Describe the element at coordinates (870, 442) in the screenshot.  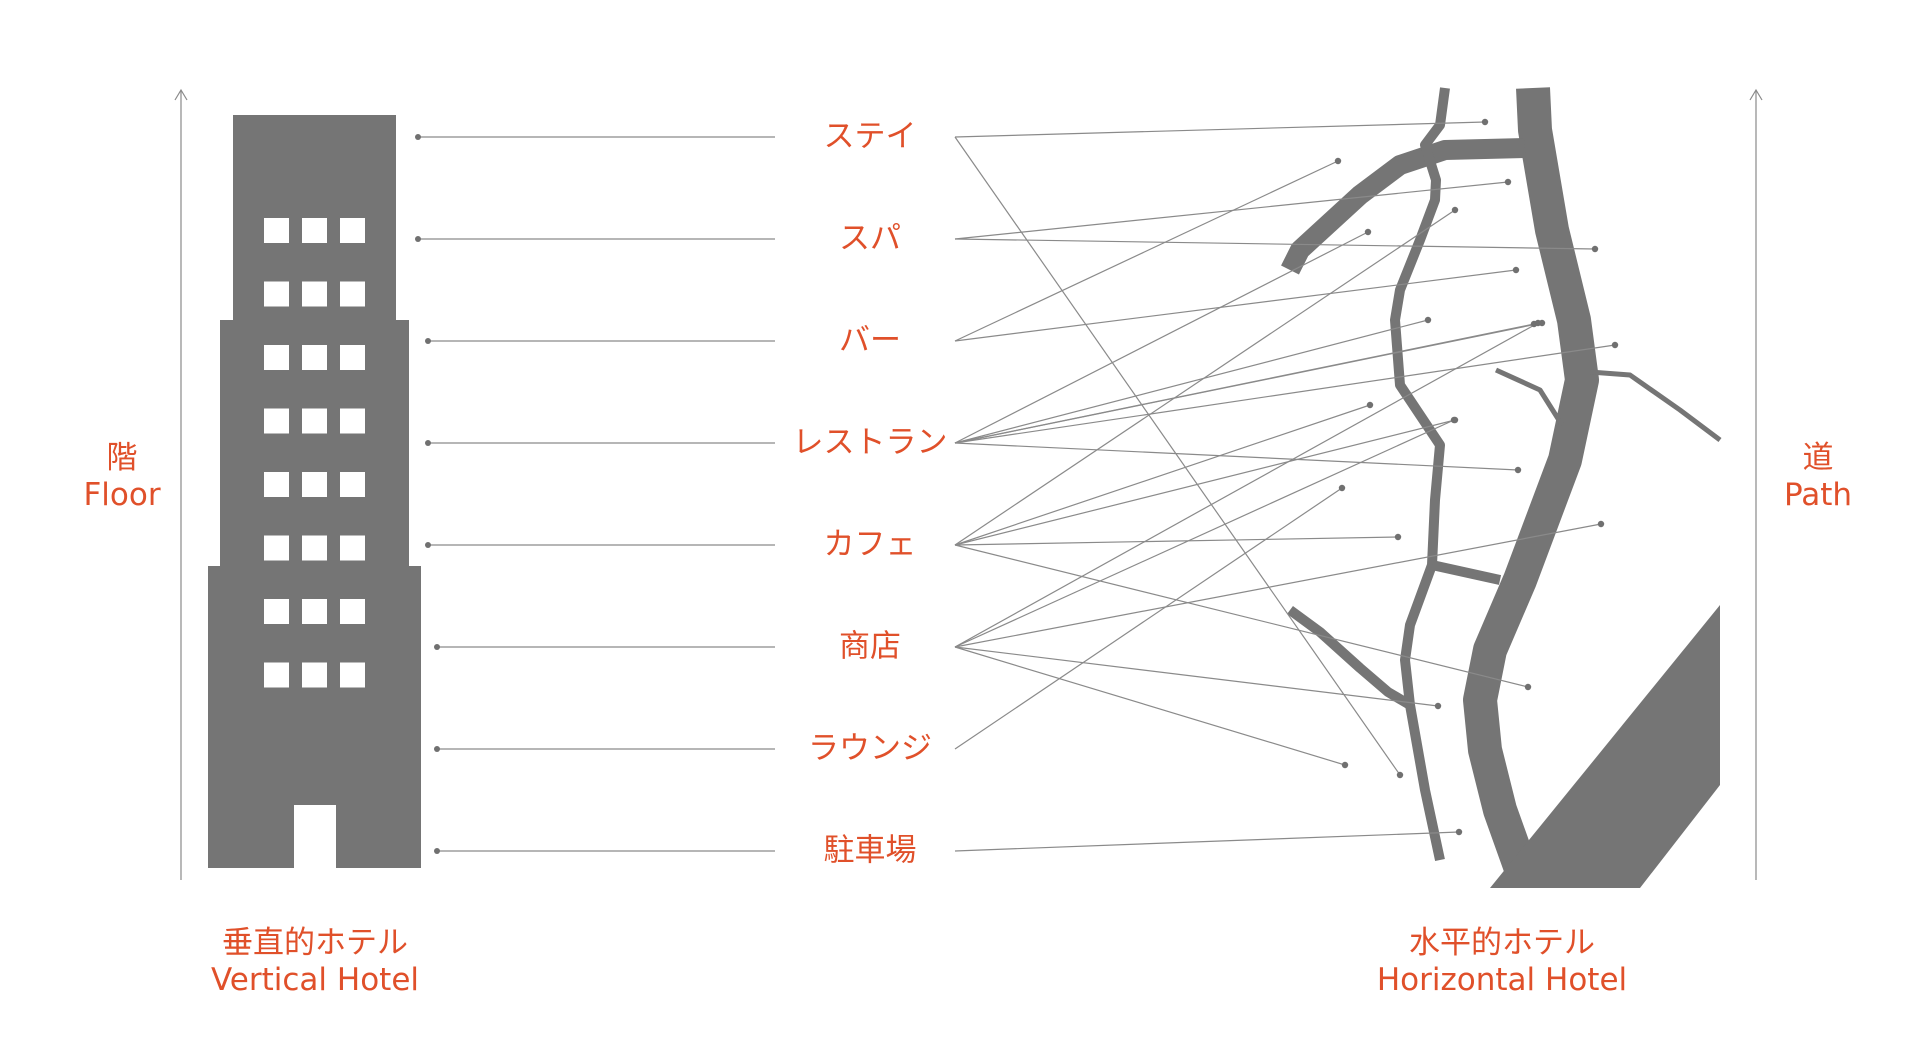
I see `function-label-restaurant: レストラン` at that location.